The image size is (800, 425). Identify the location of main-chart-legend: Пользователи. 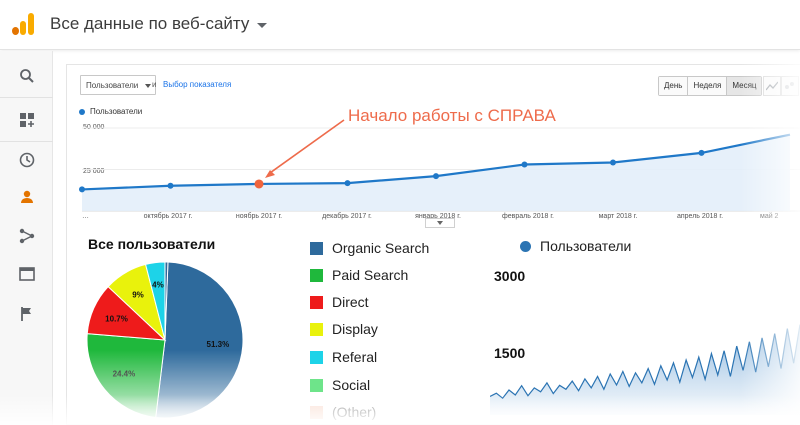
(110, 111).